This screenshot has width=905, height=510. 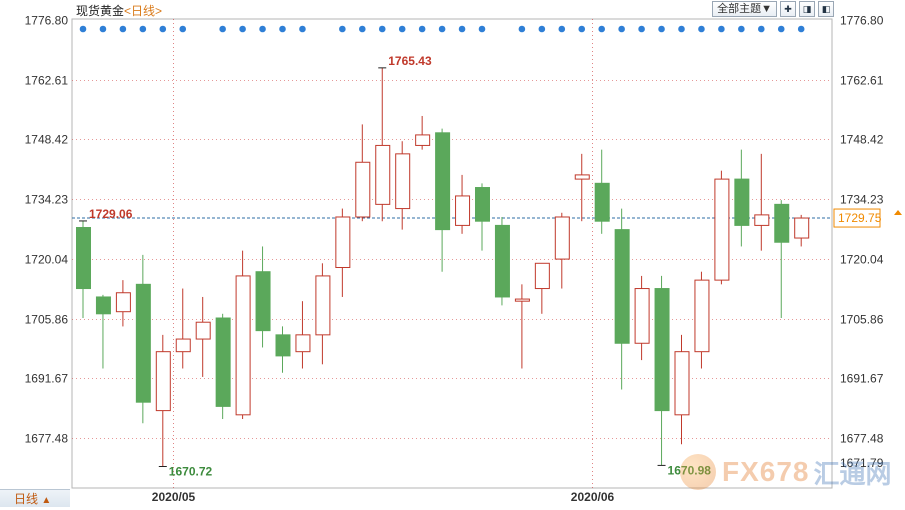 I want to click on chart-title-area: 现货黄金<日线>, so click(x=119, y=10).